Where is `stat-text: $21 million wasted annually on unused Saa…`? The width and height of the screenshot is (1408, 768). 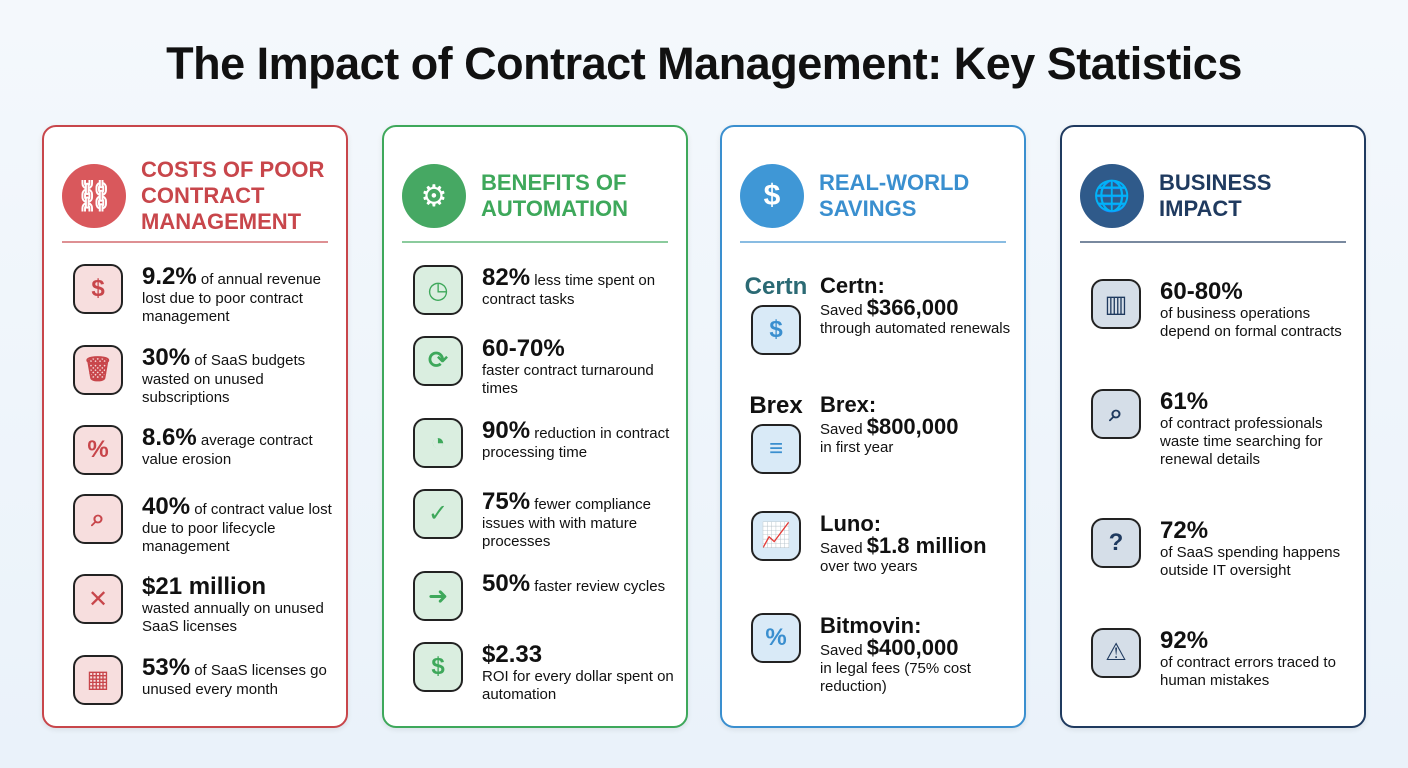
stat-text: $21 million wasted annually on unused Saa… is located at coordinates (239, 605).